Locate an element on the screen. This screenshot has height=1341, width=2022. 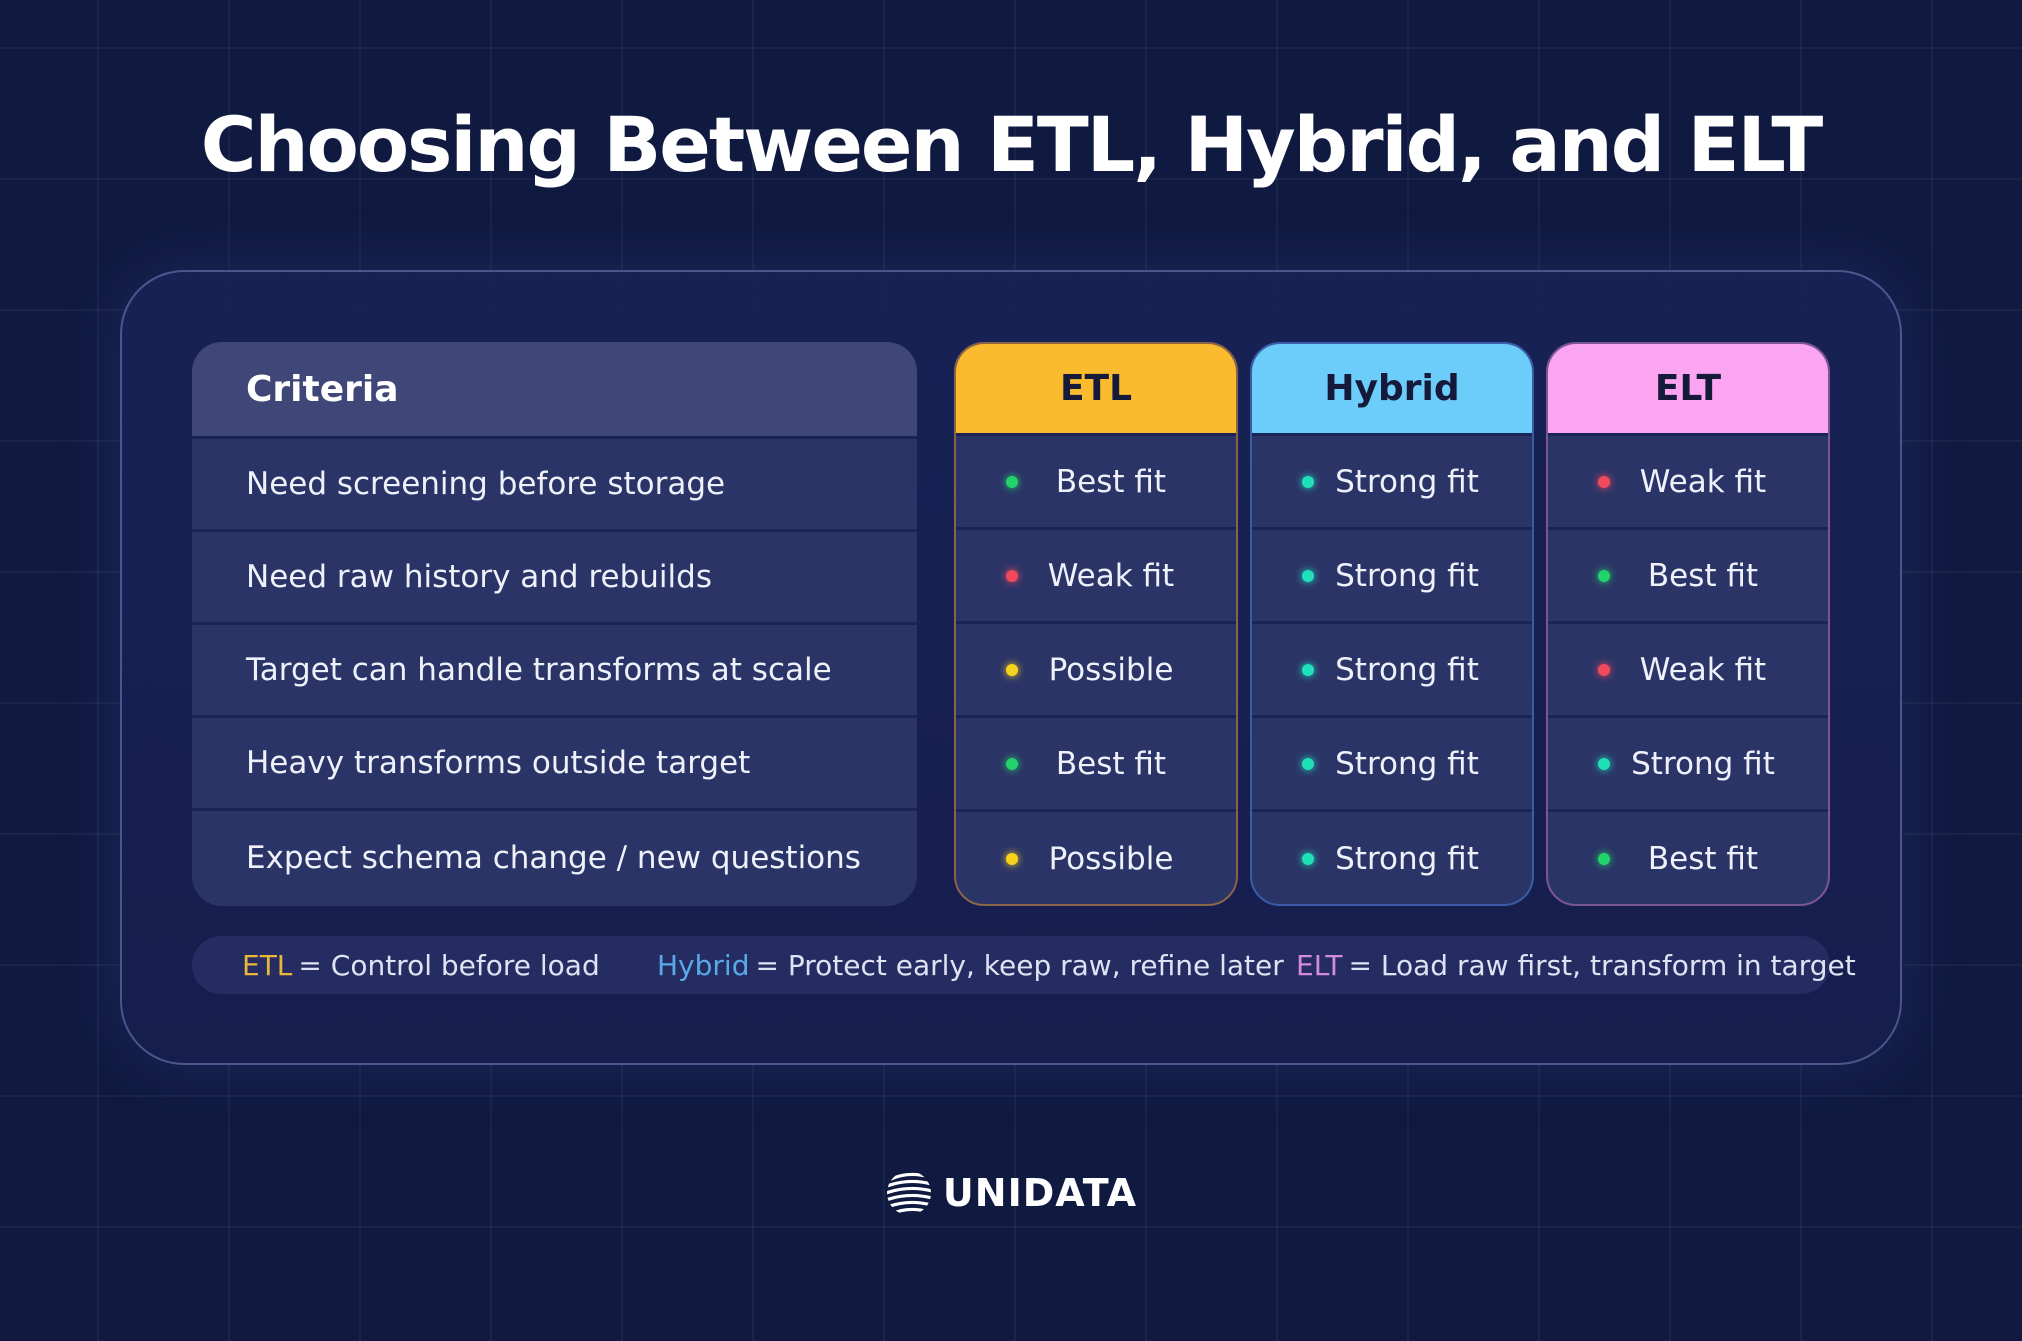
brand-logo: UNIDATA is located at coordinates (1011, 1193).